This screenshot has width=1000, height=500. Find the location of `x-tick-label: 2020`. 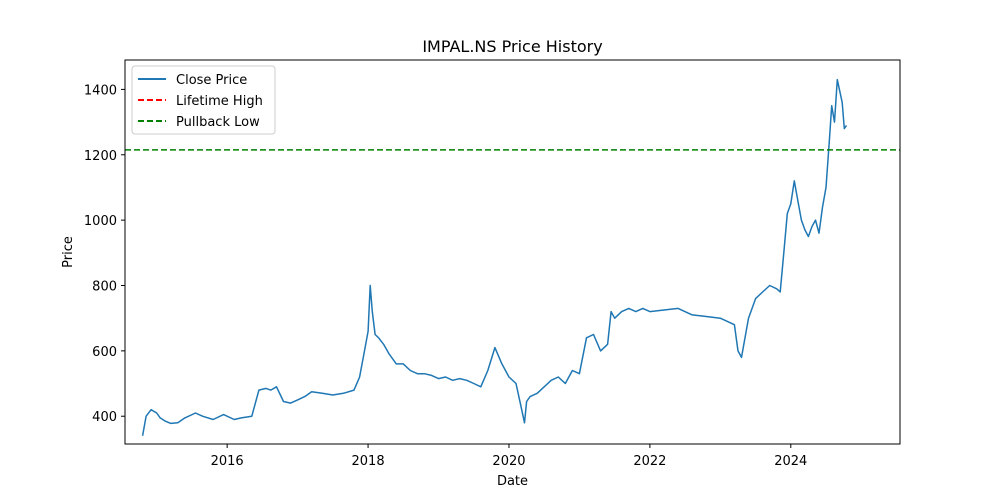

x-tick-label: 2020 is located at coordinates (508, 461).